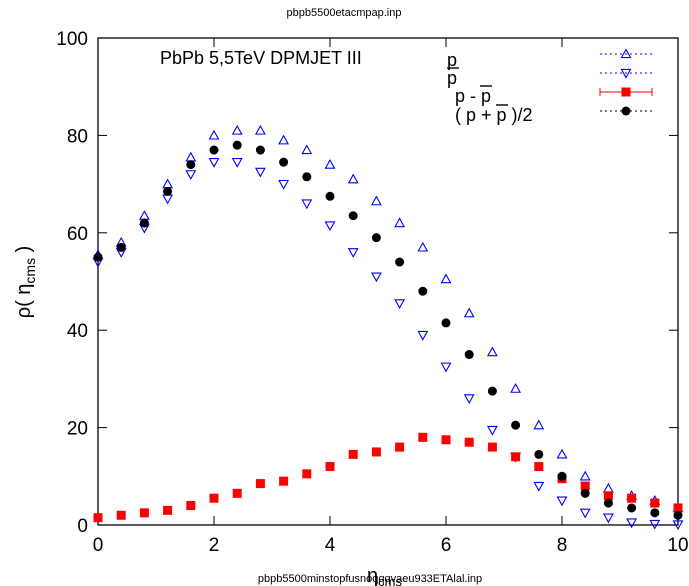 The height and width of the screenshot is (586, 689). What do you see at coordinates (452, 60) in the screenshot?
I see `legend-label-p: p` at bounding box center [452, 60].